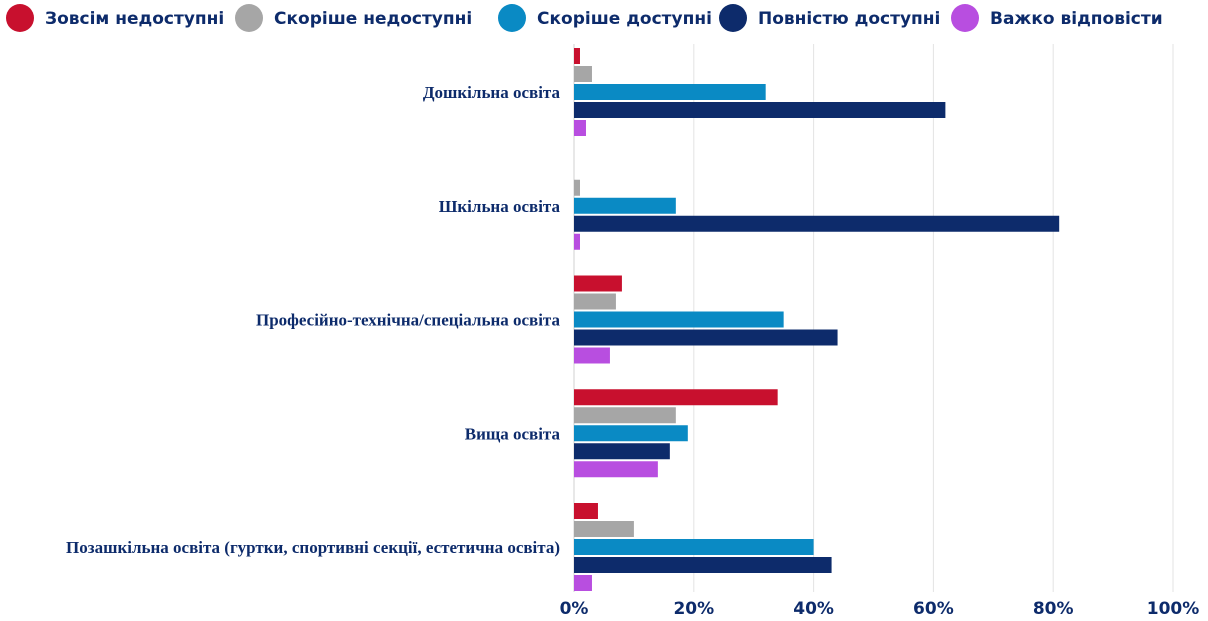 Image resolution: width=1208 pixels, height=621 pixels. Describe the element at coordinates (408, 320) in the screenshot. I see `category-label: Професійно-технічна/спеціальна освіта` at that location.